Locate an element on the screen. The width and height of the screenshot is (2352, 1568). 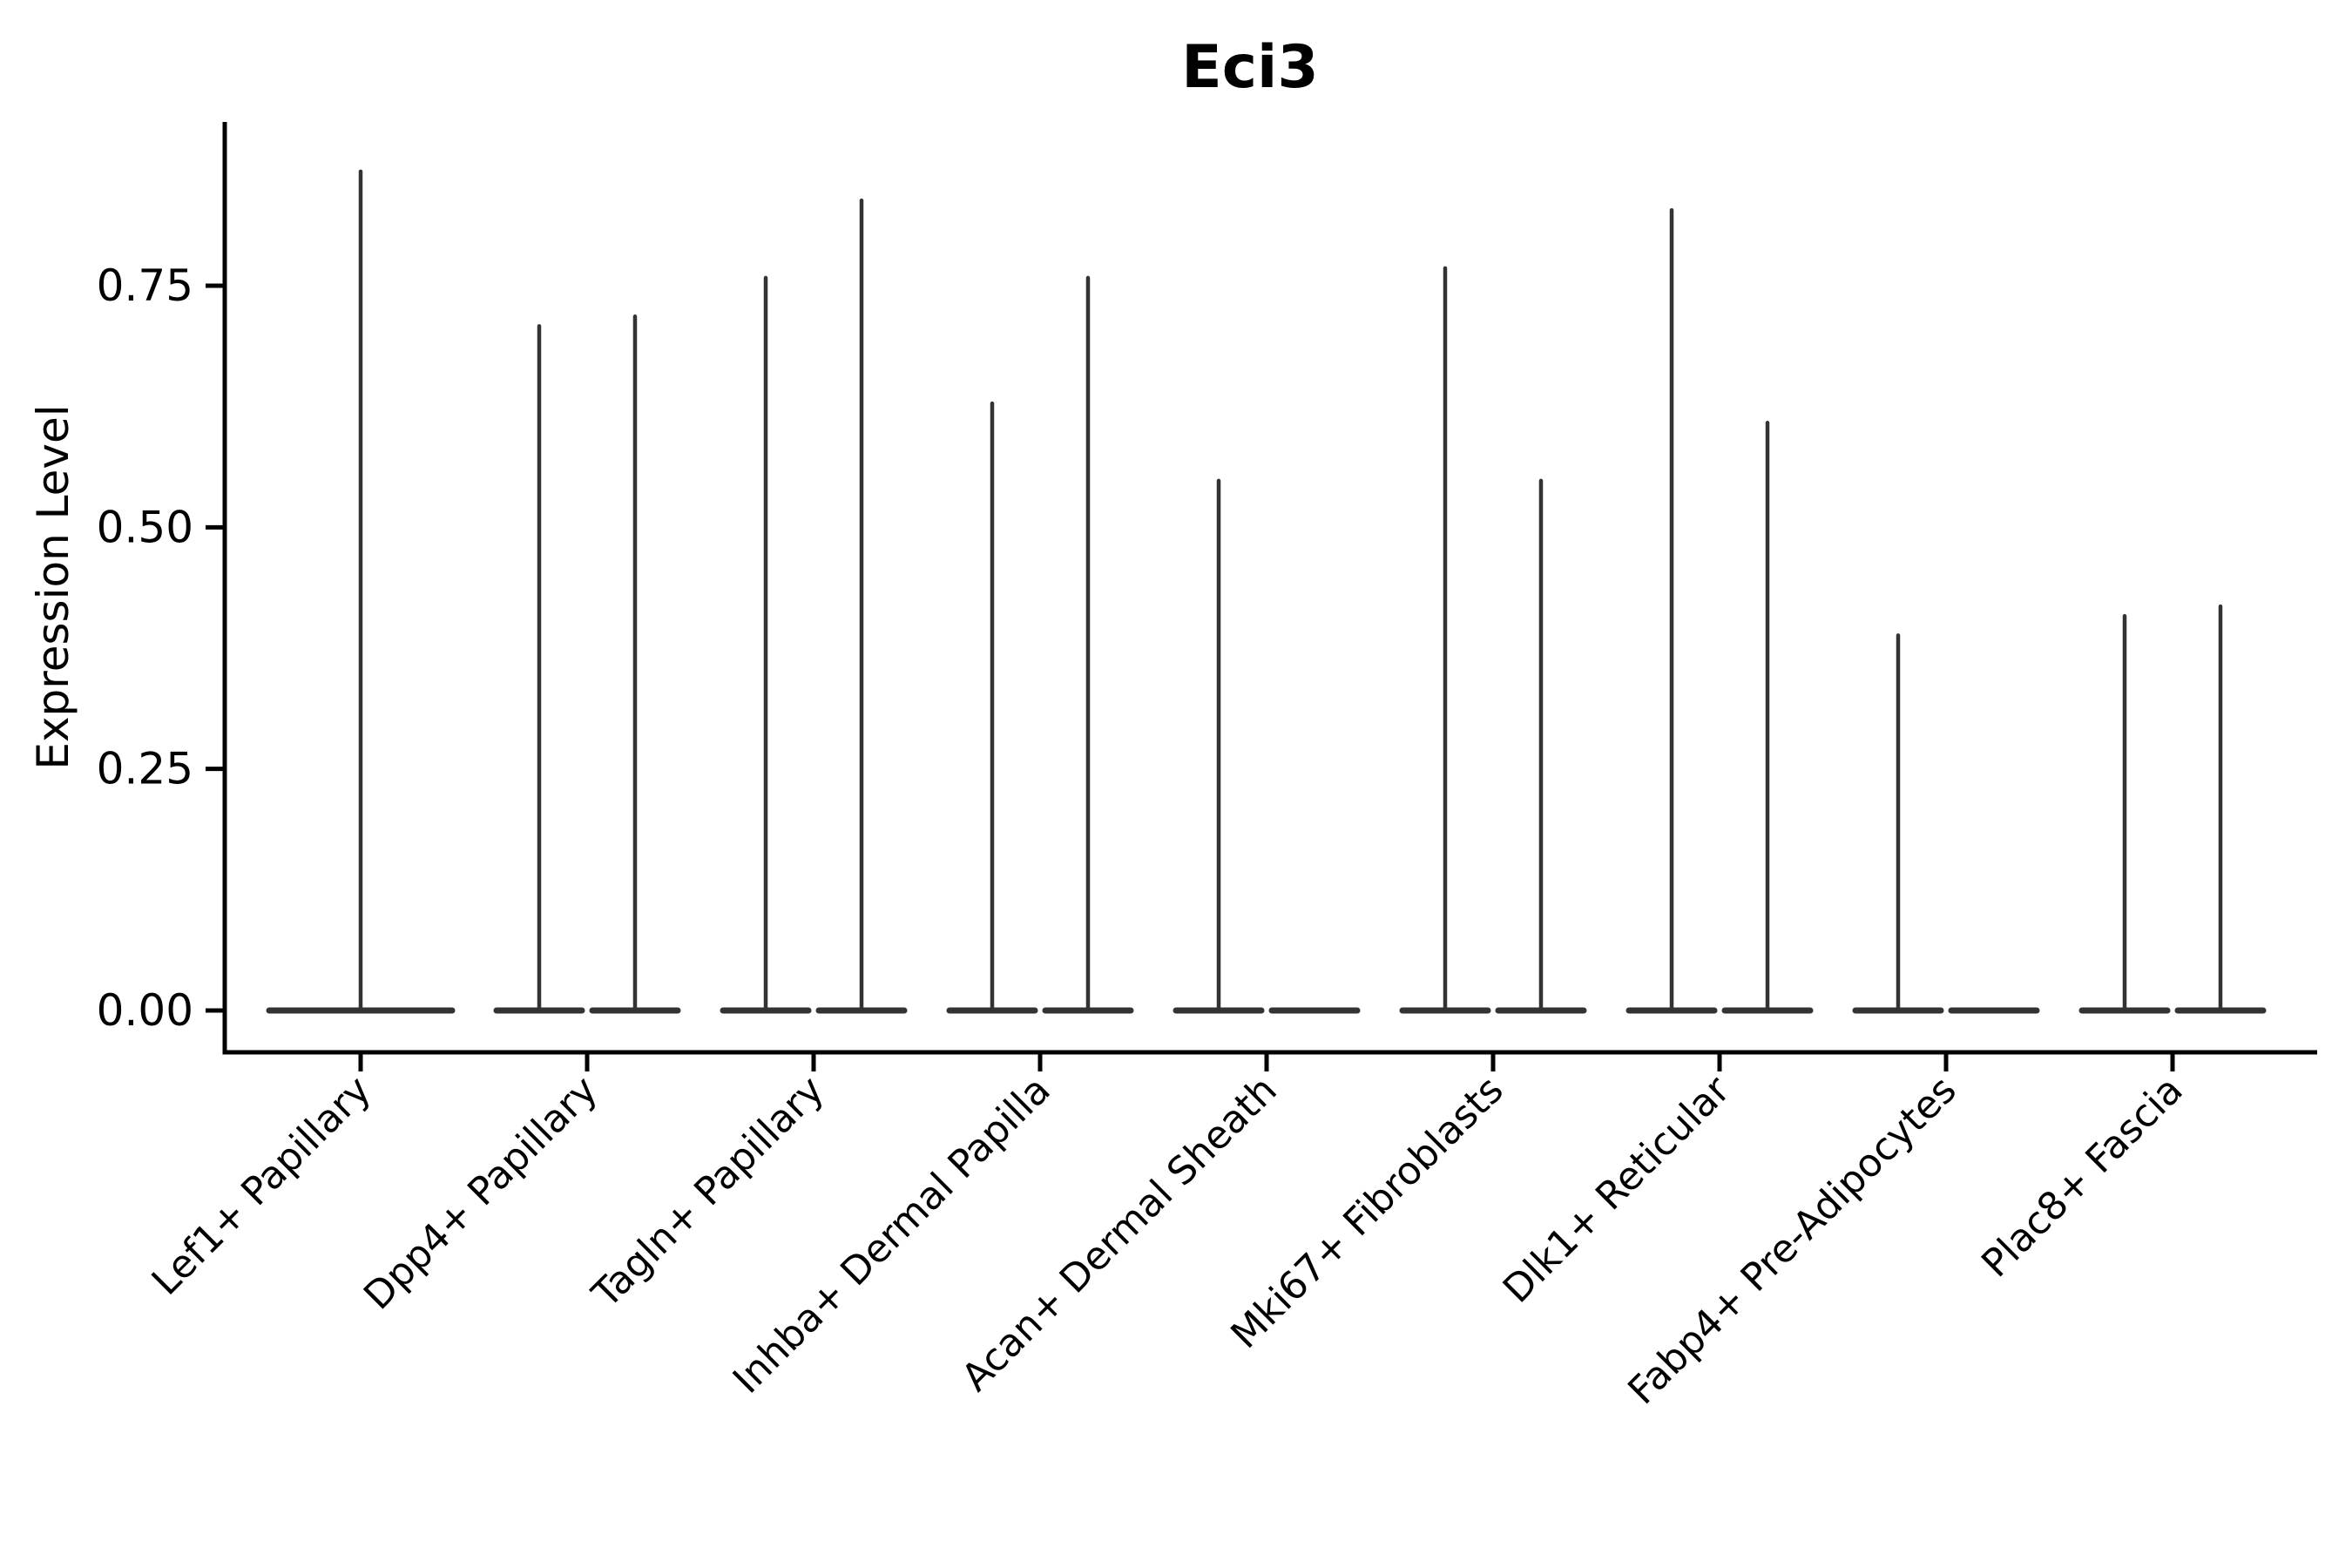
chart-title: Eci3 is located at coordinates (1250, 67).